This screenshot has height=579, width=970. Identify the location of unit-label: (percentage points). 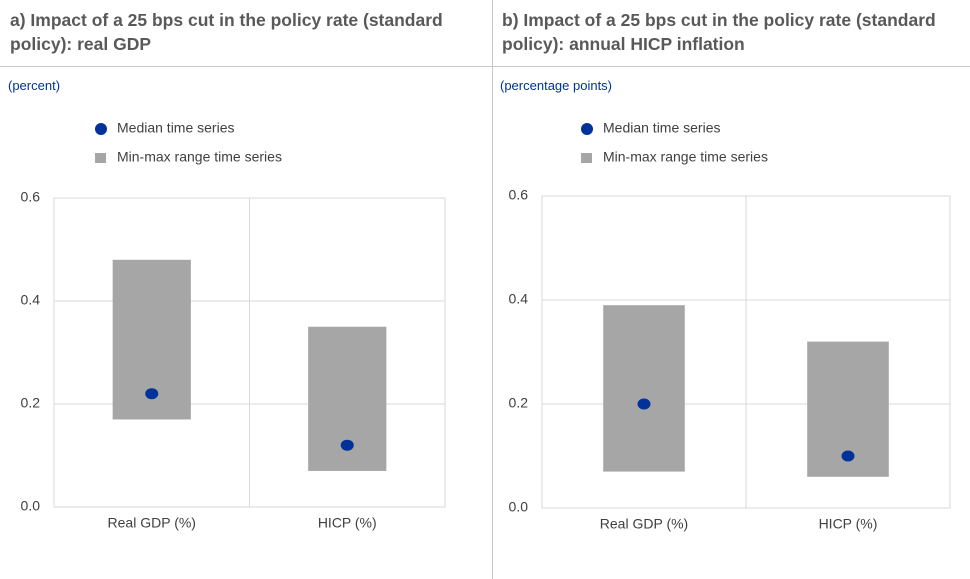
(556, 85).